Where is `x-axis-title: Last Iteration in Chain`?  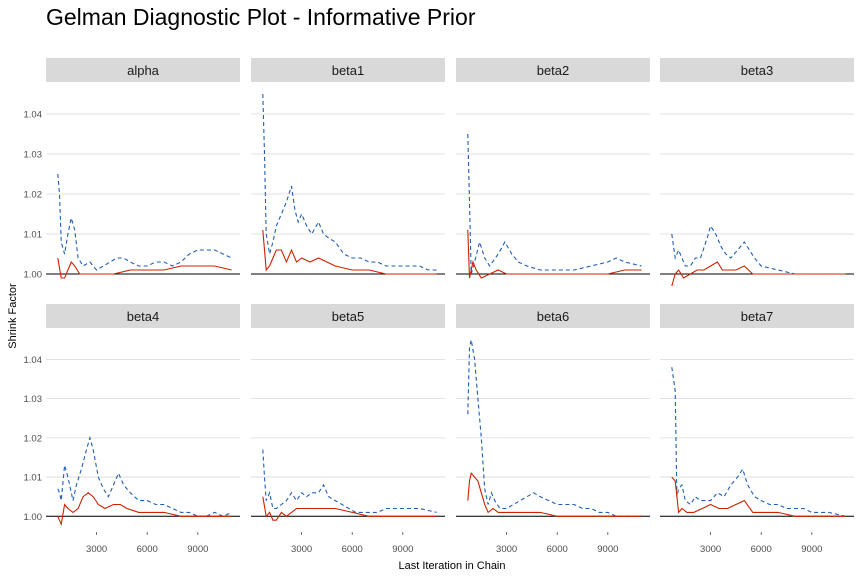 x-axis-title: Last Iteration in Chain is located at coordinates (451, 566).